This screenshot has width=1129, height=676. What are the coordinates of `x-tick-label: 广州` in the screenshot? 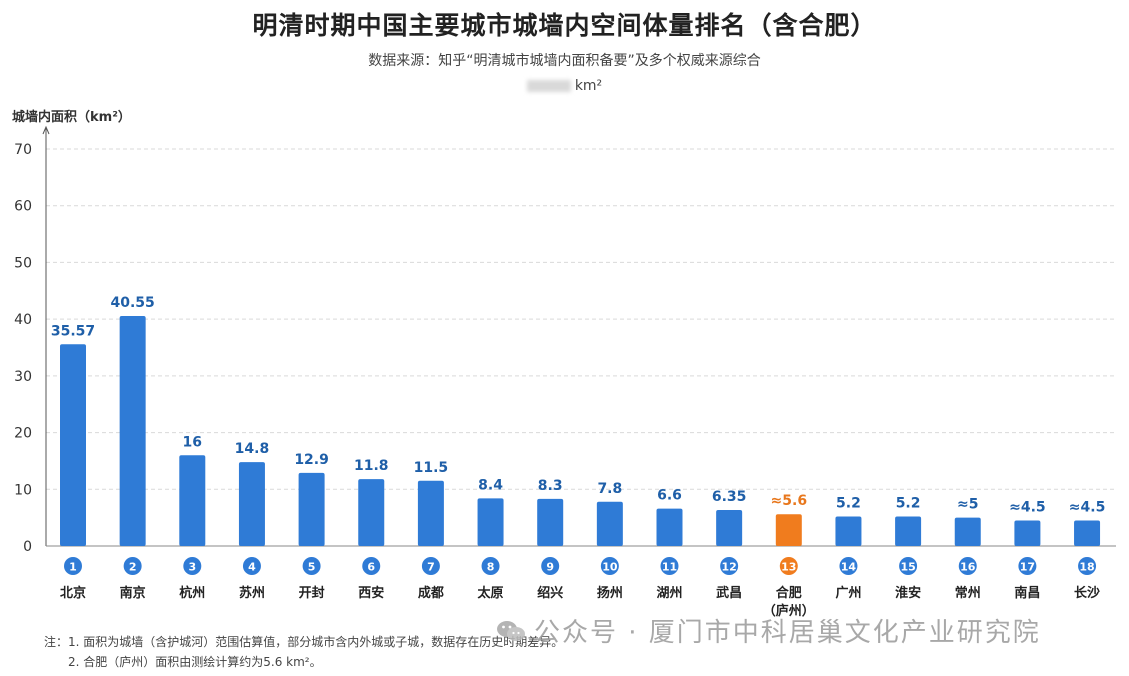 It's located at (848, 593).